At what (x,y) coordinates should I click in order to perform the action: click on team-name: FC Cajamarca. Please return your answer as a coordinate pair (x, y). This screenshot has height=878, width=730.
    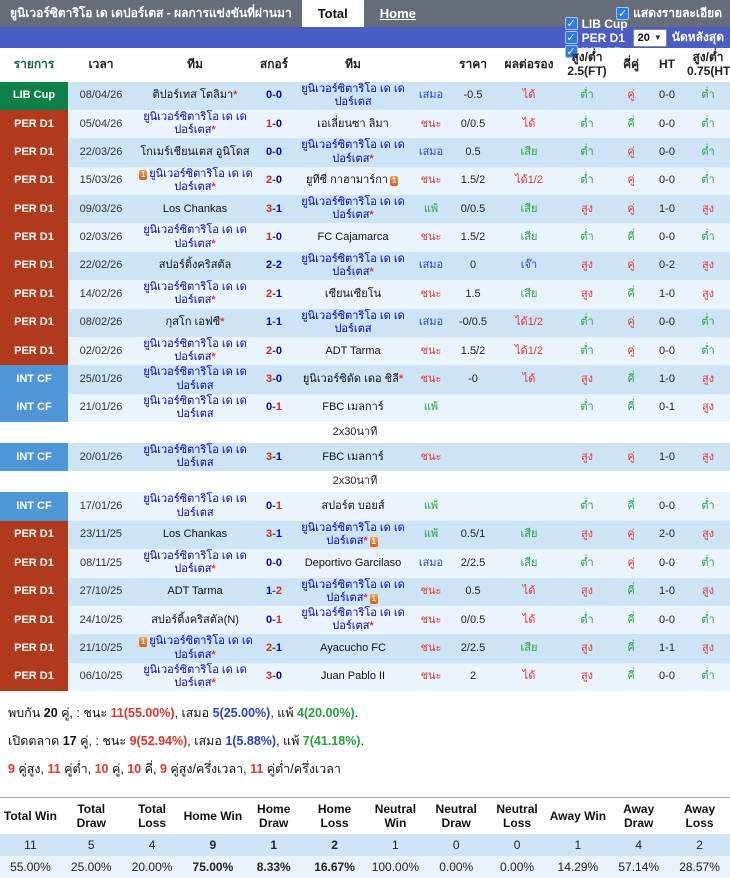
    Looking at the image, I should click on (353, 237).